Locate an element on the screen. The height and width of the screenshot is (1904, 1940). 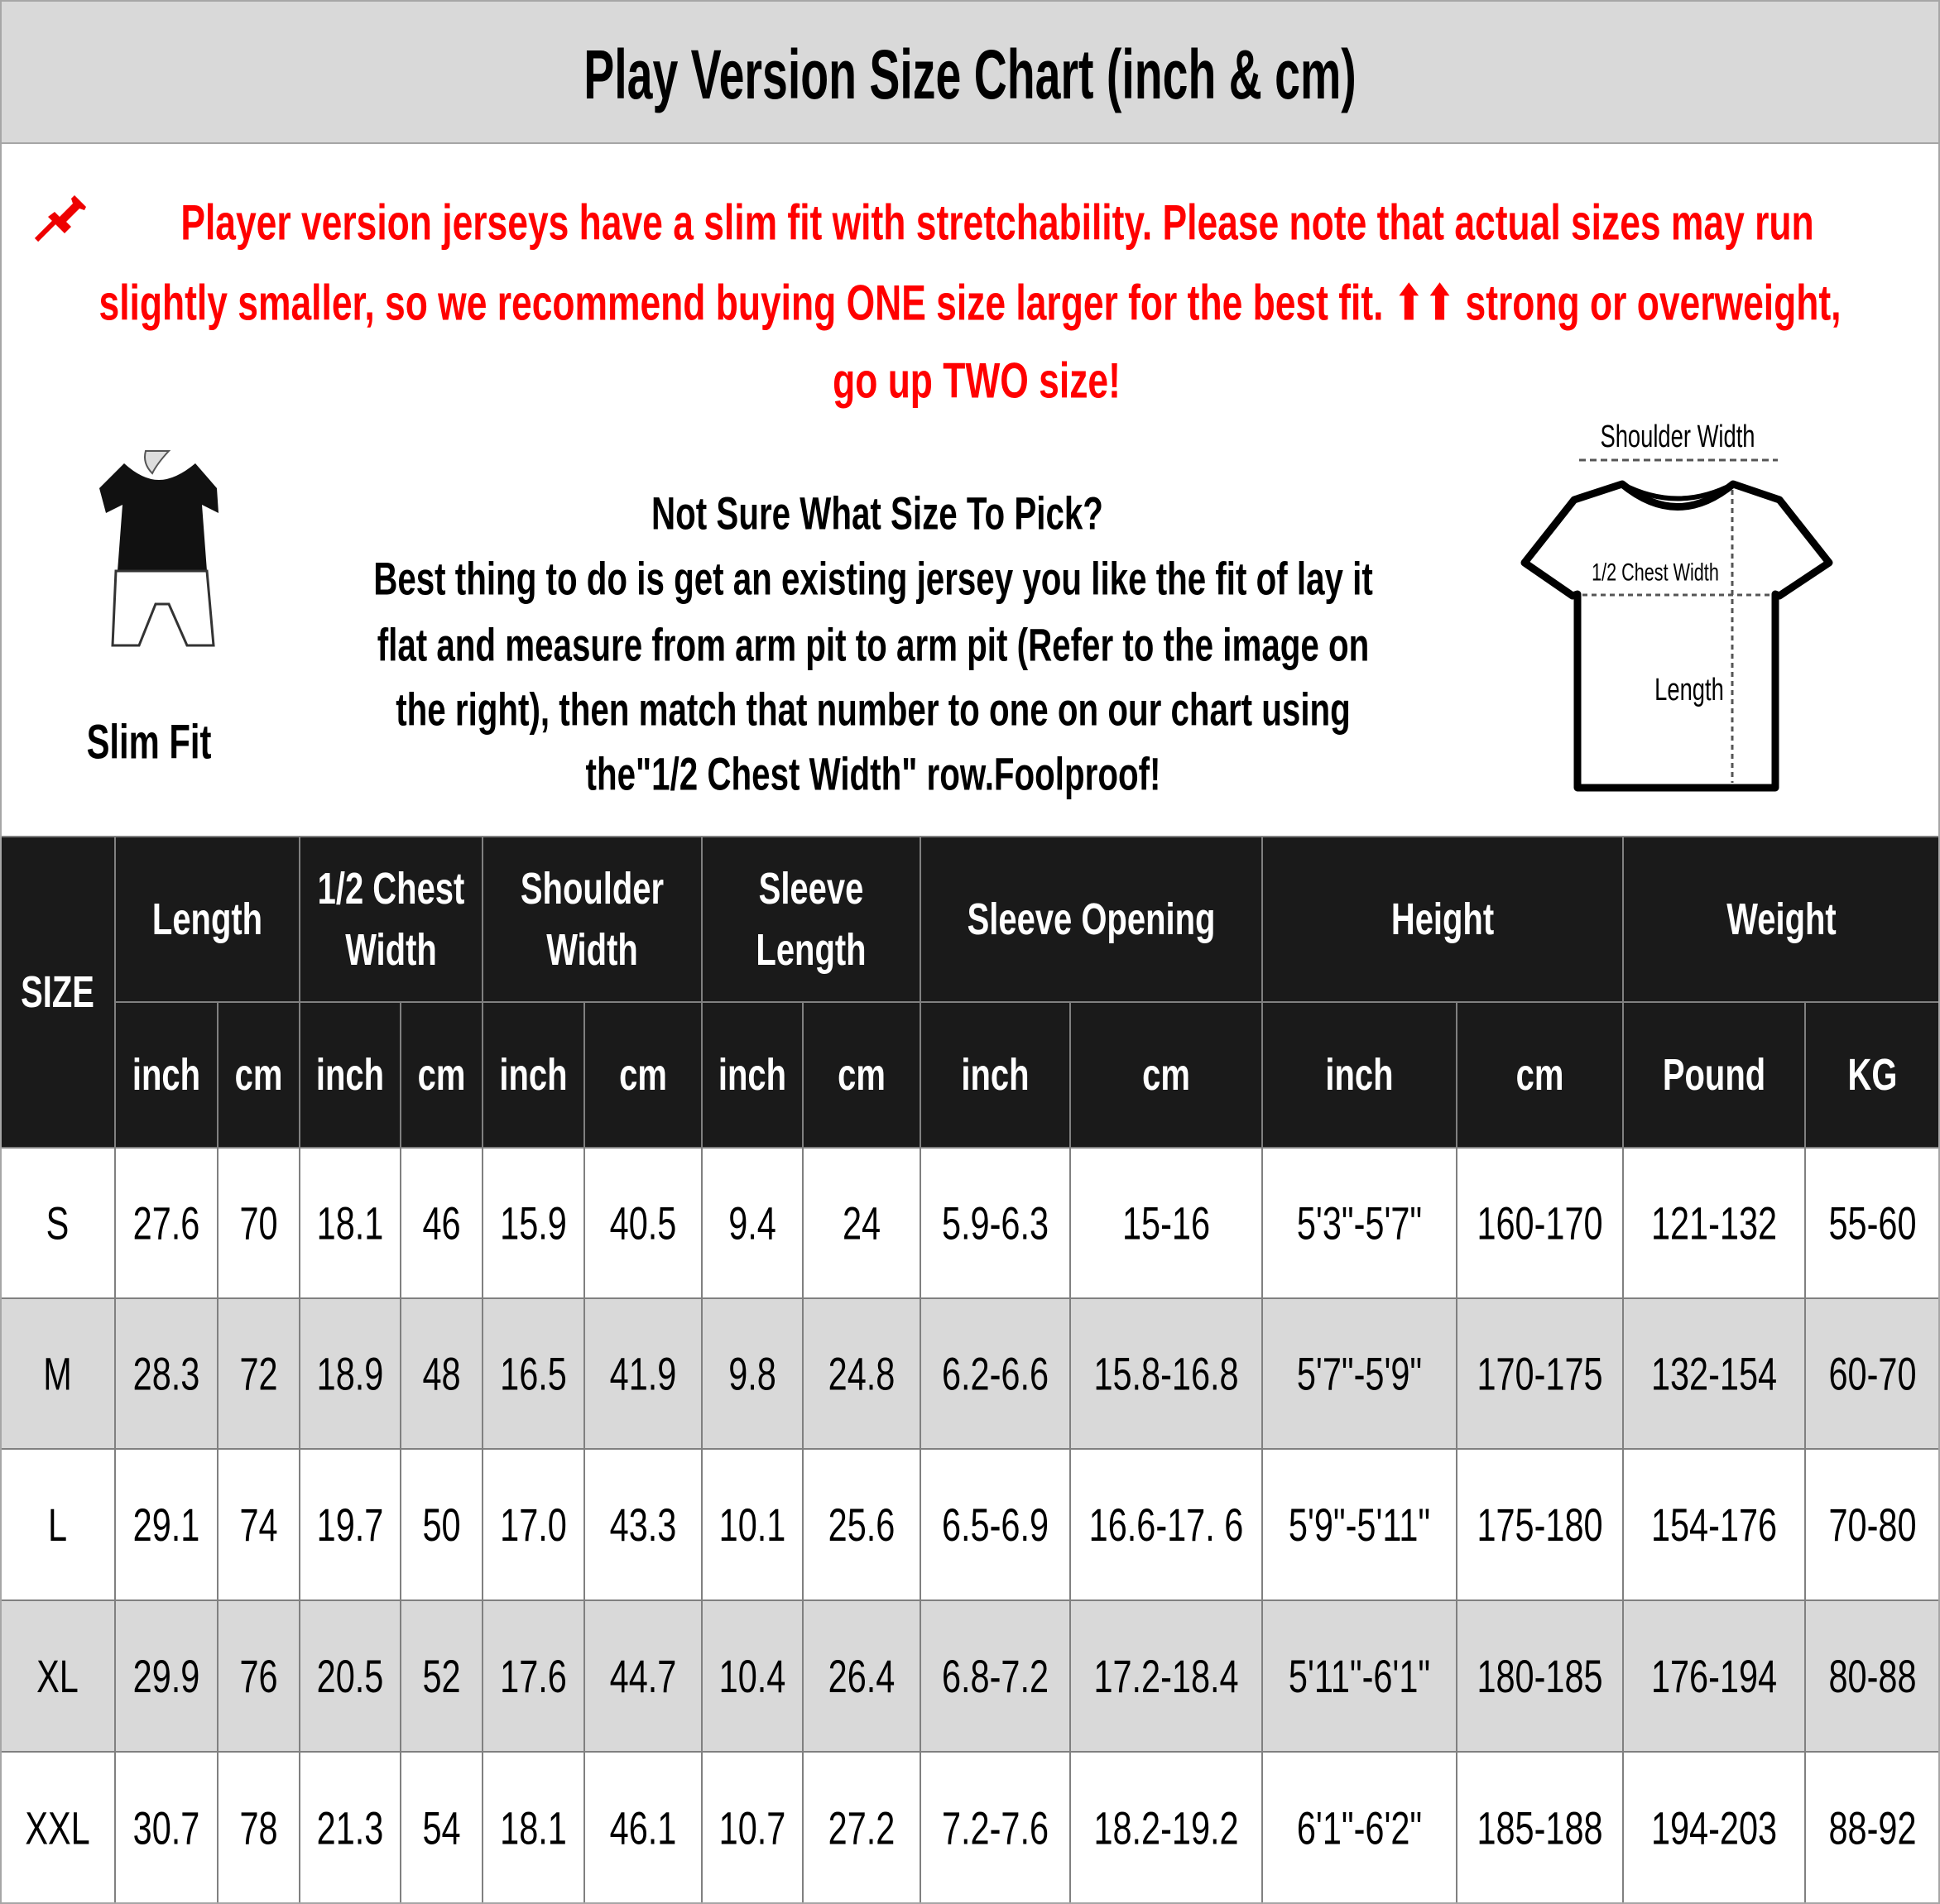
size-cell: S is located at coordinates (58, 1223).